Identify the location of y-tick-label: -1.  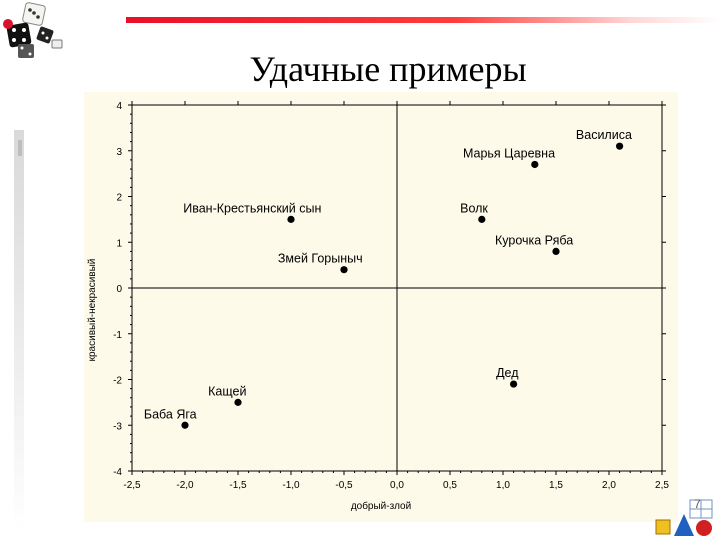
(117, 335).